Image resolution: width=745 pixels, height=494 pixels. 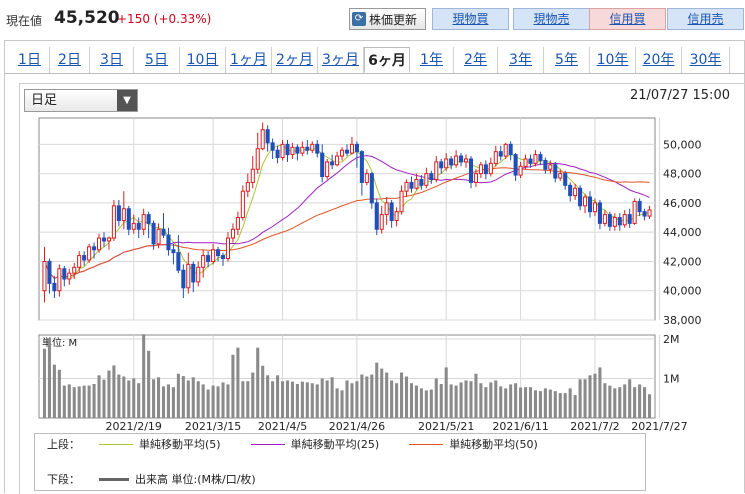 I want to click on tab-11: 3年, so click(x=521, y=60).